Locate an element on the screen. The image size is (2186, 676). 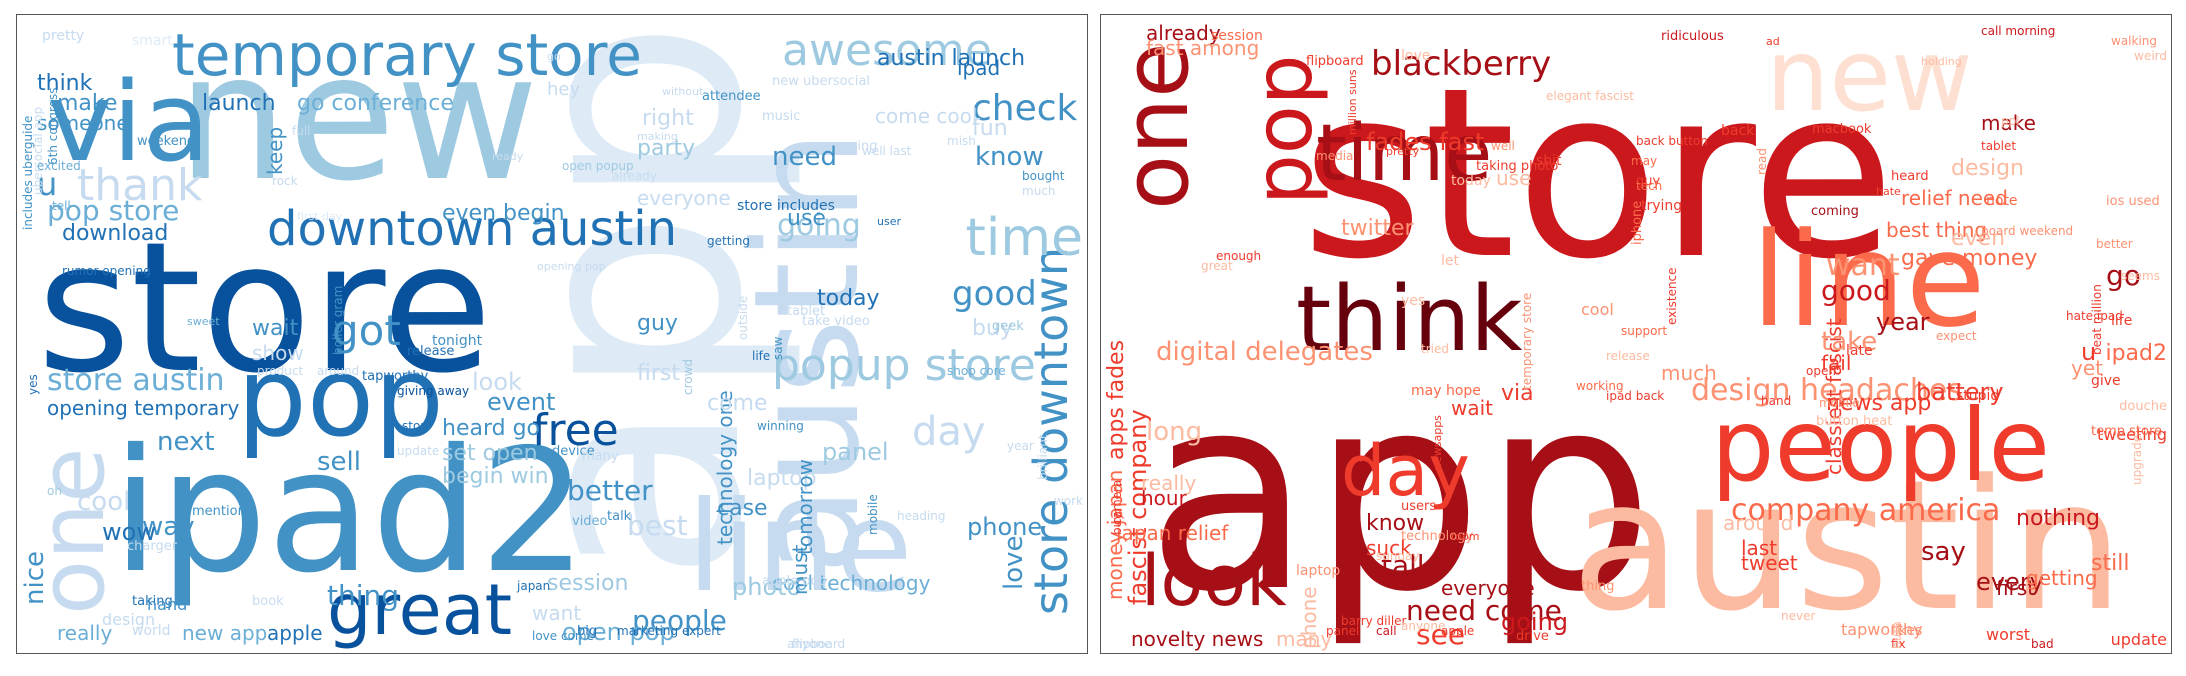
word-store-downtown: store downtown is located at coordinates (1051, 431).